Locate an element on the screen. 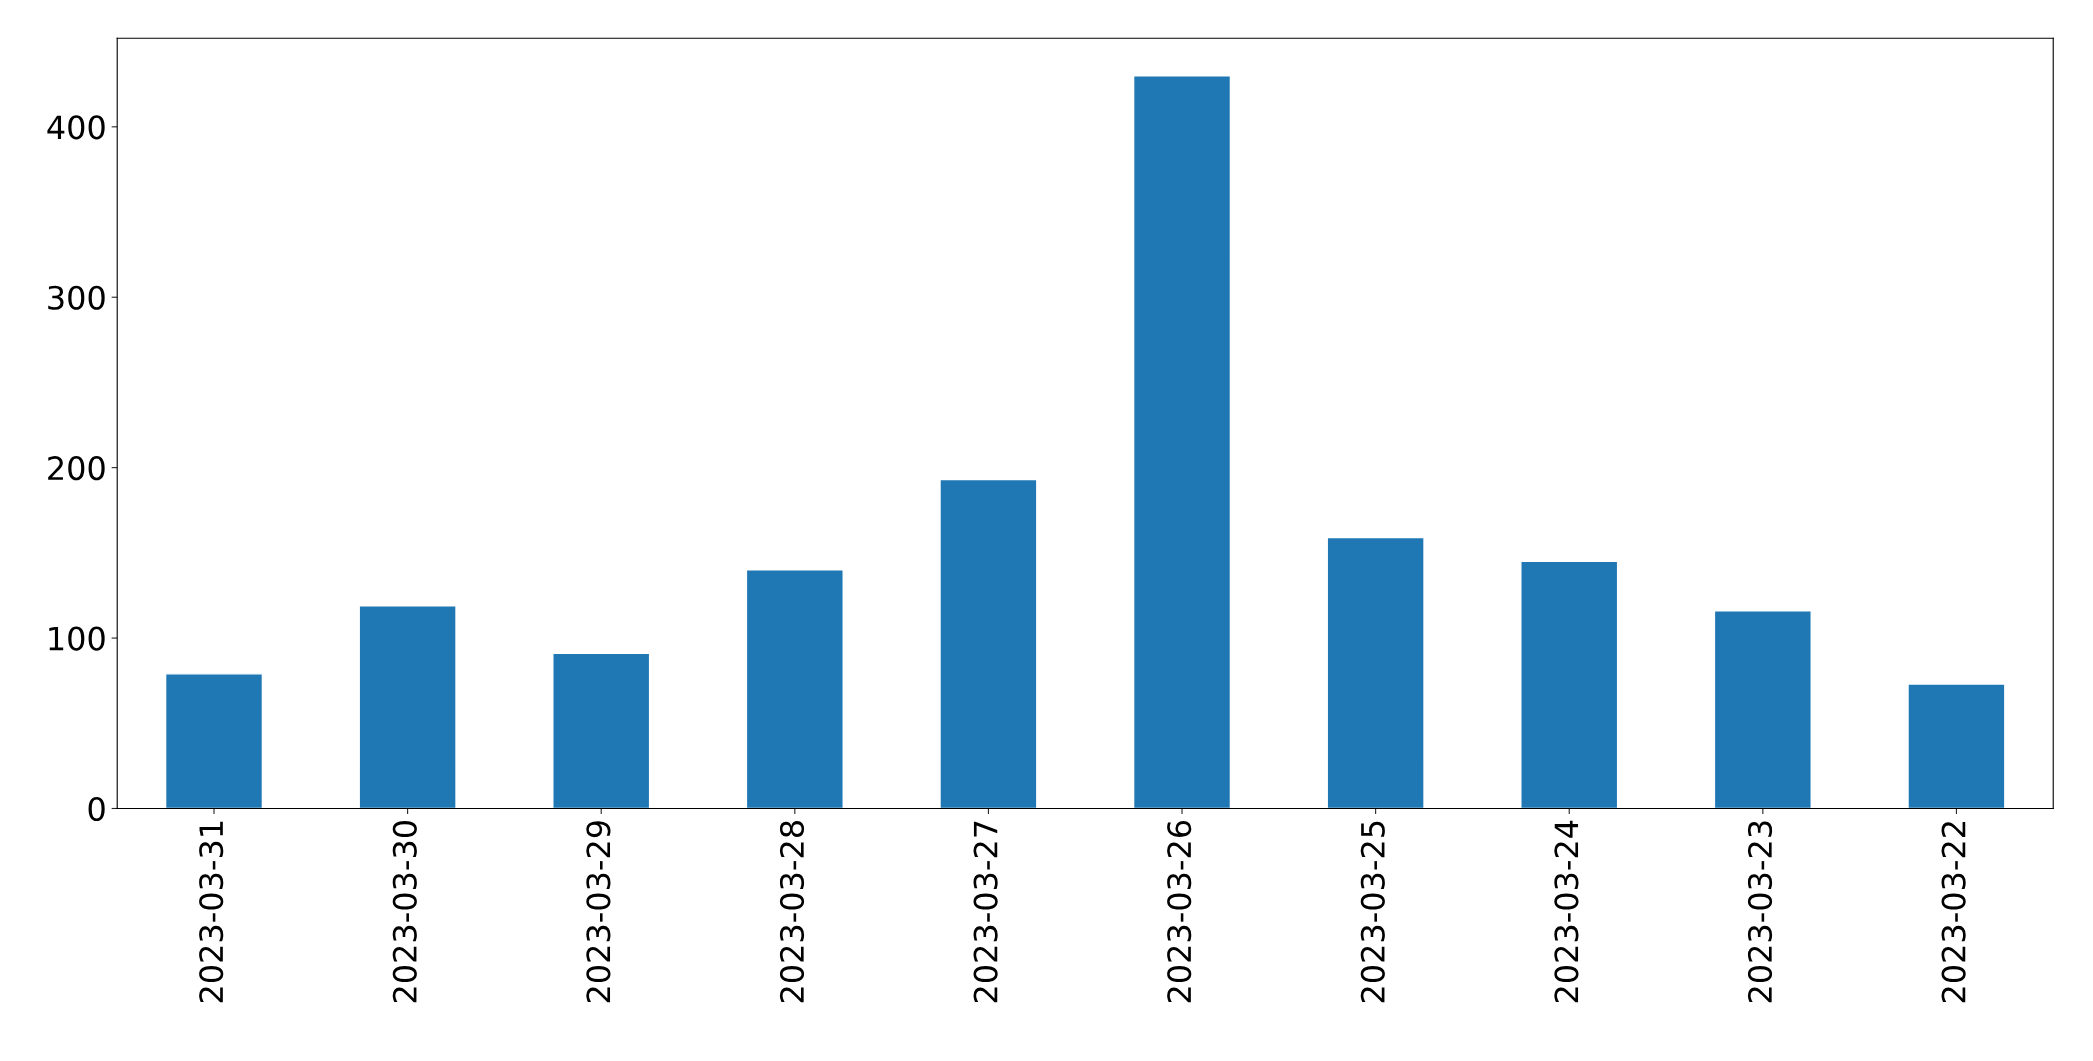 Image resolution: width=2093 pixels, height=1061 pixels. x-tick-label: 2023-03-26 is located at coordinates (1179, 911).